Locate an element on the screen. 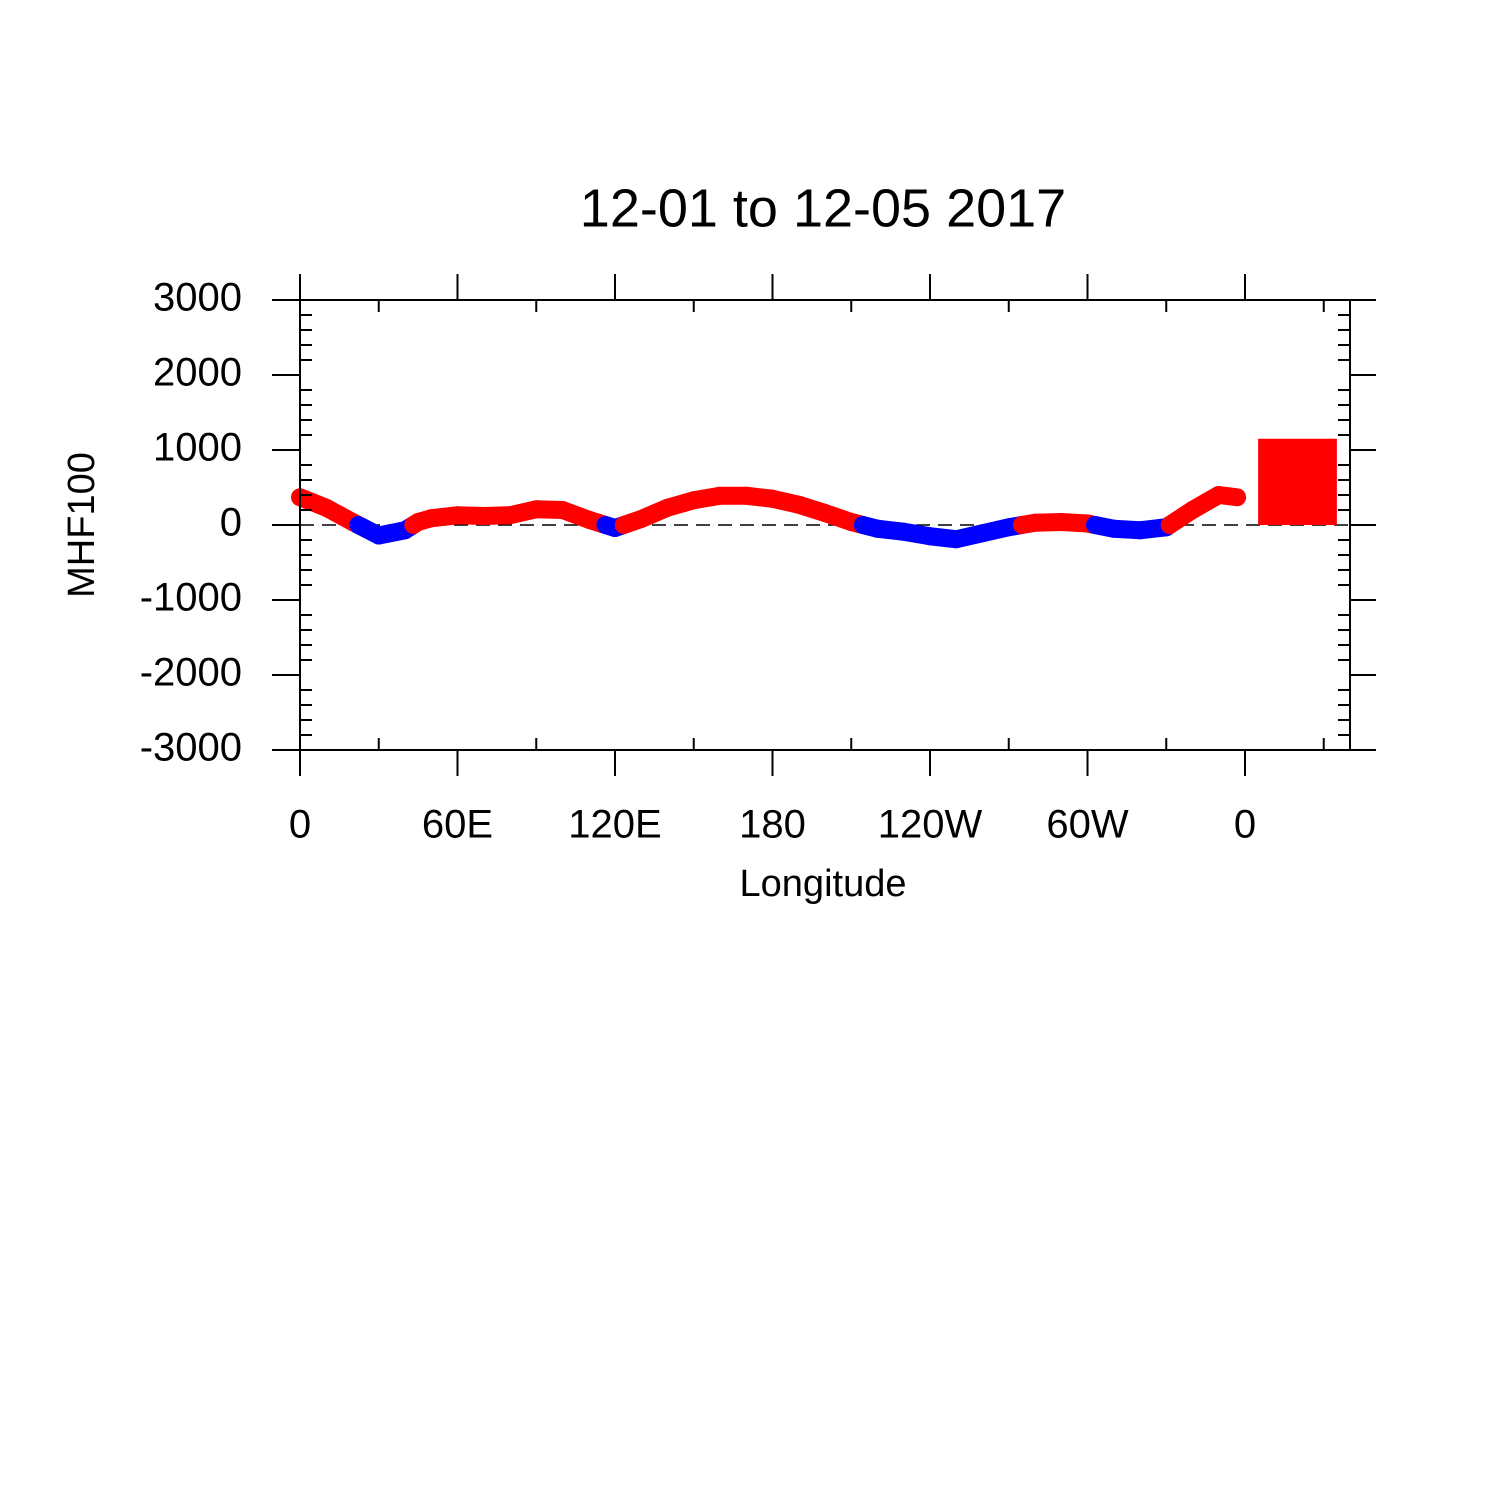 The image size is (1500, 1500). y-tick-label: -1000 is located at coordinates (191, 598).